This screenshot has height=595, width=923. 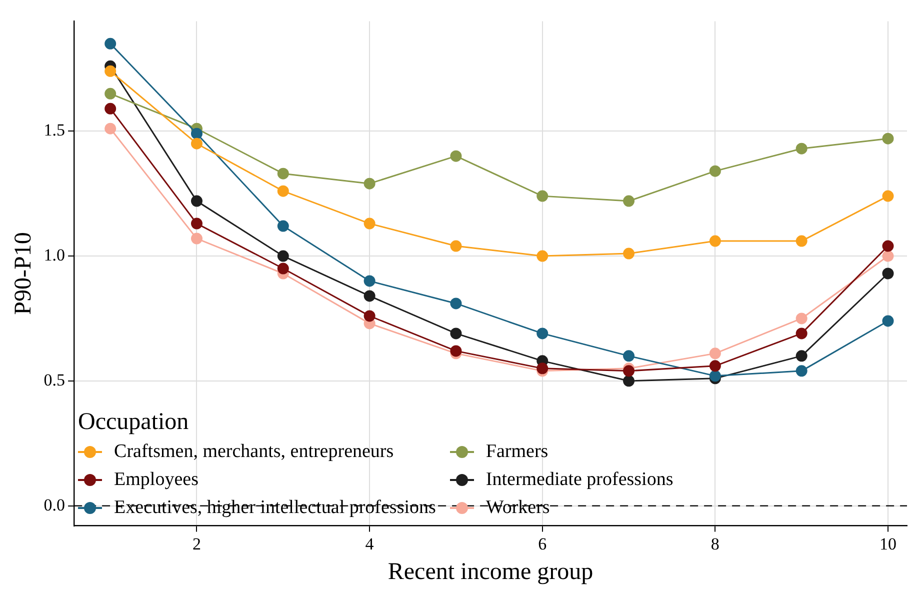 I want to click on legend-title: Occupation, so click(x=134, y=422).